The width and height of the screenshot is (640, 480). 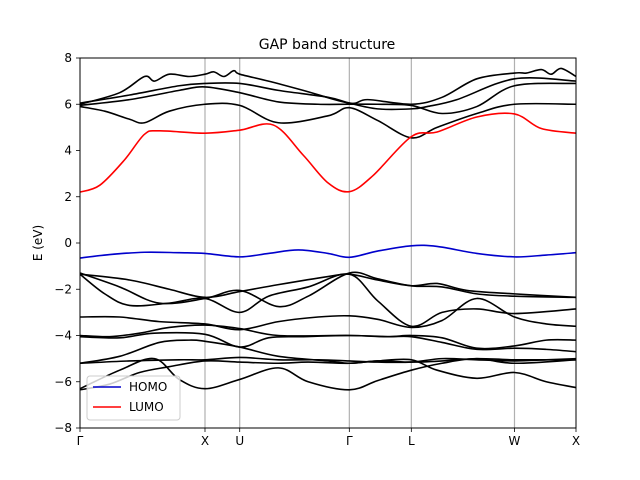 What do you see at coordinates (68, 197) in the screenshot?
I see `y-tick-label: 2` at bounding box center [68, 197].